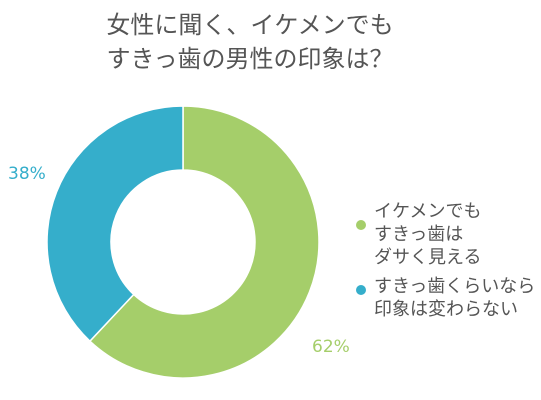  I want to click on data-label-62: 62%, so click(331, 347).